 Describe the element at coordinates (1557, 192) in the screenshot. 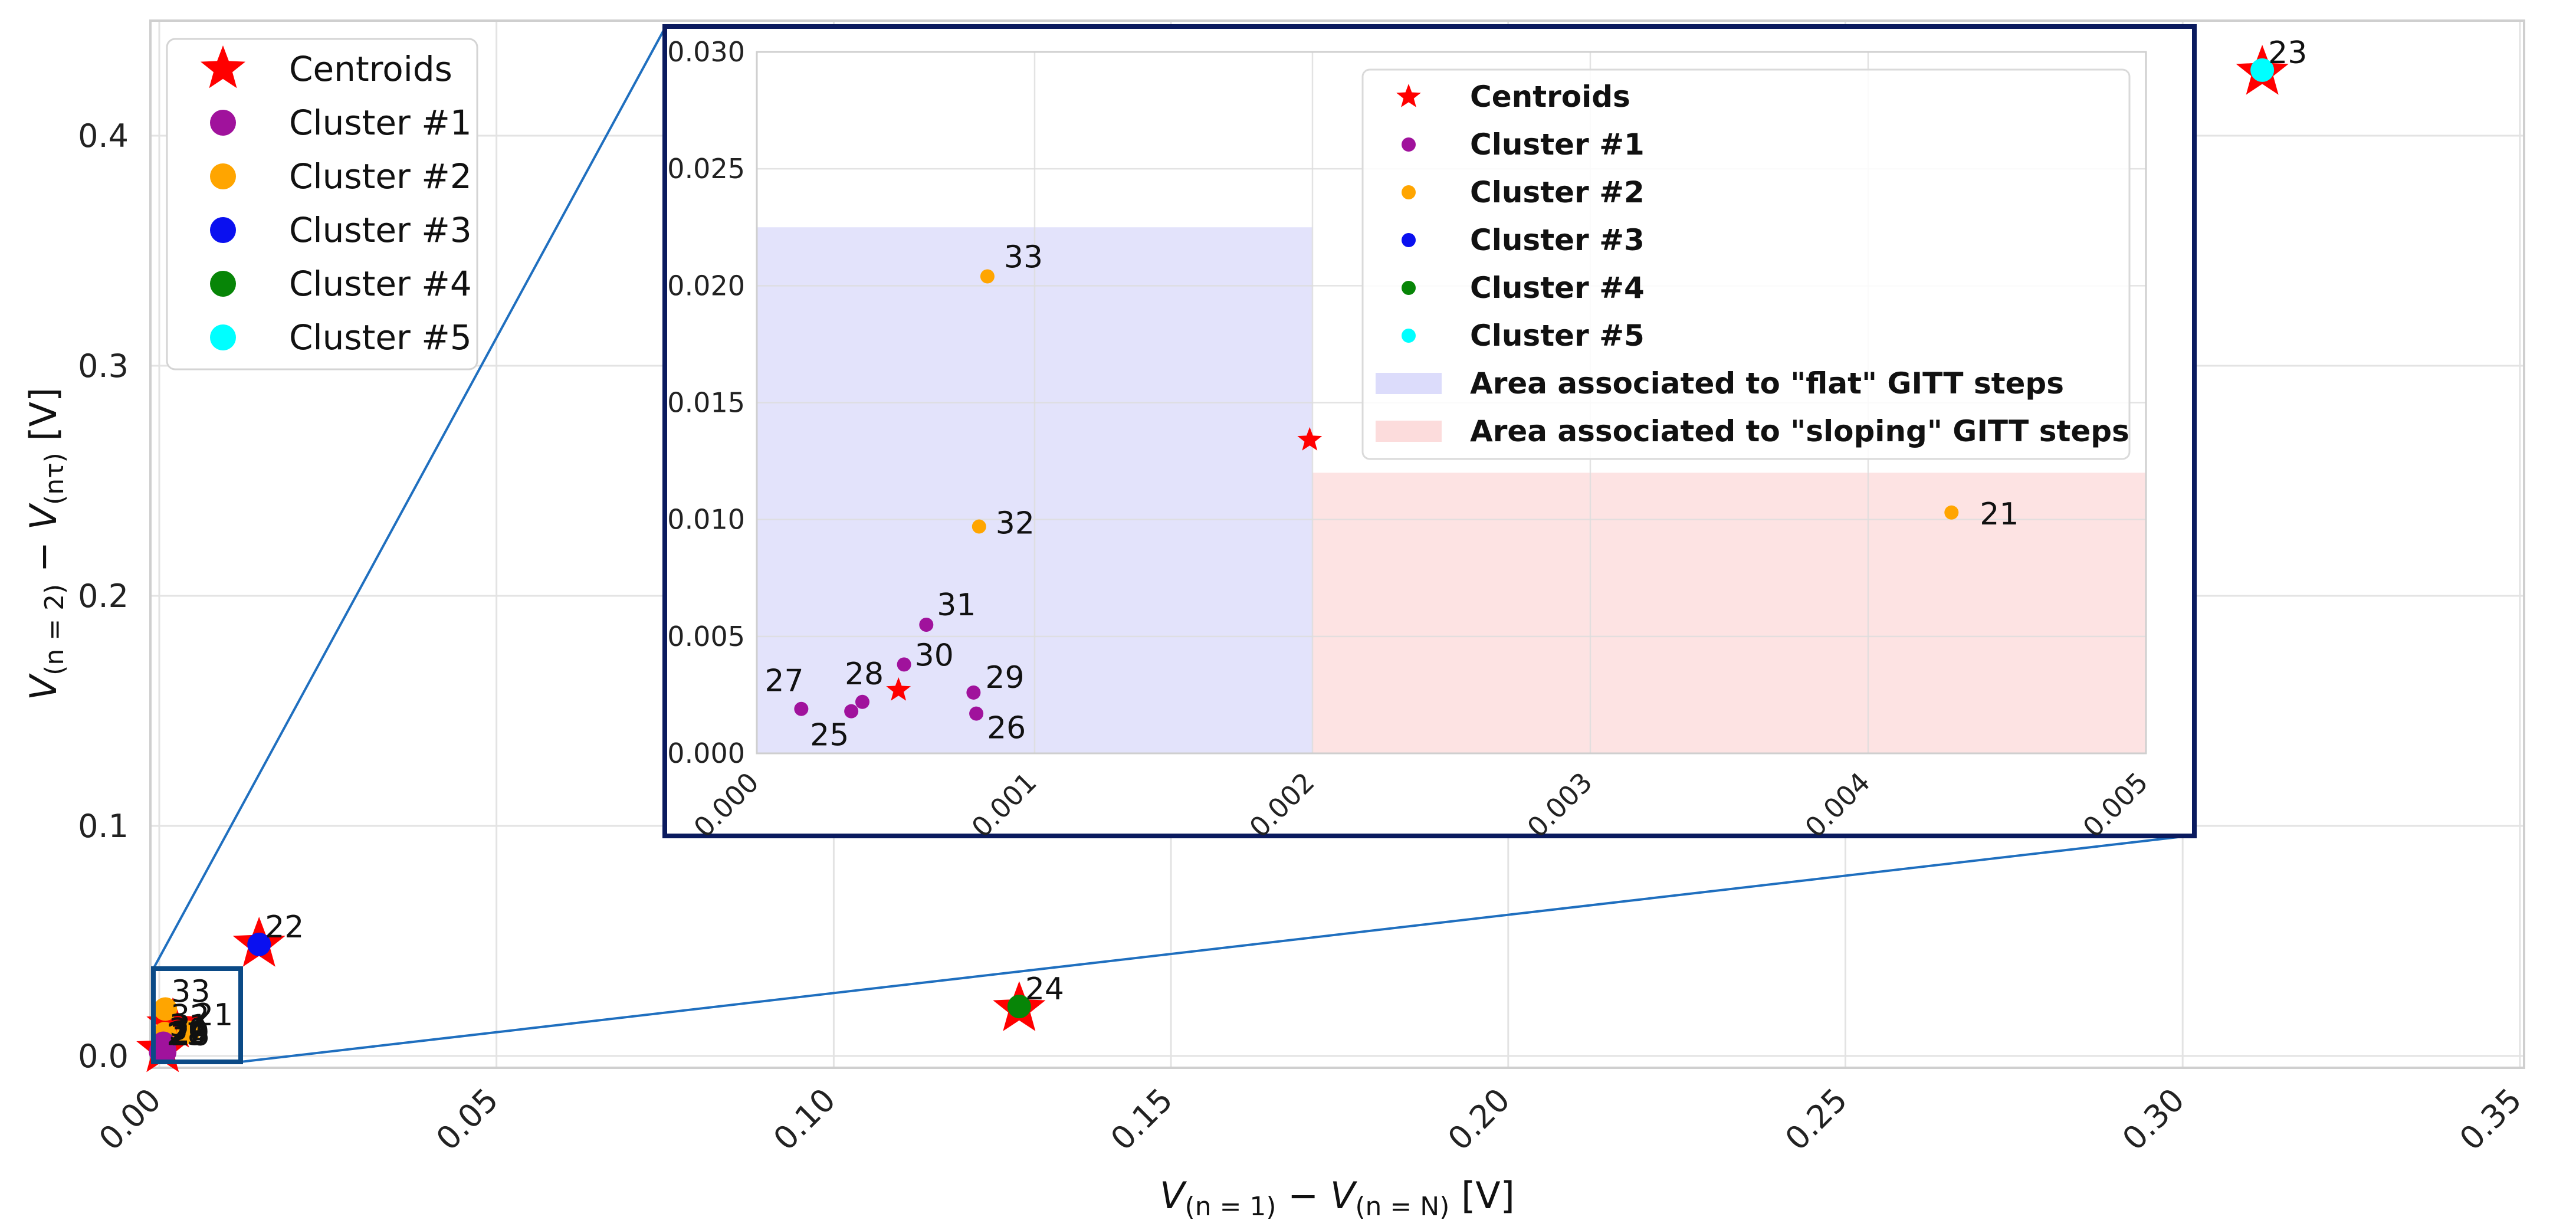

I see `inset-legend-label: Cluster #2` at that location.